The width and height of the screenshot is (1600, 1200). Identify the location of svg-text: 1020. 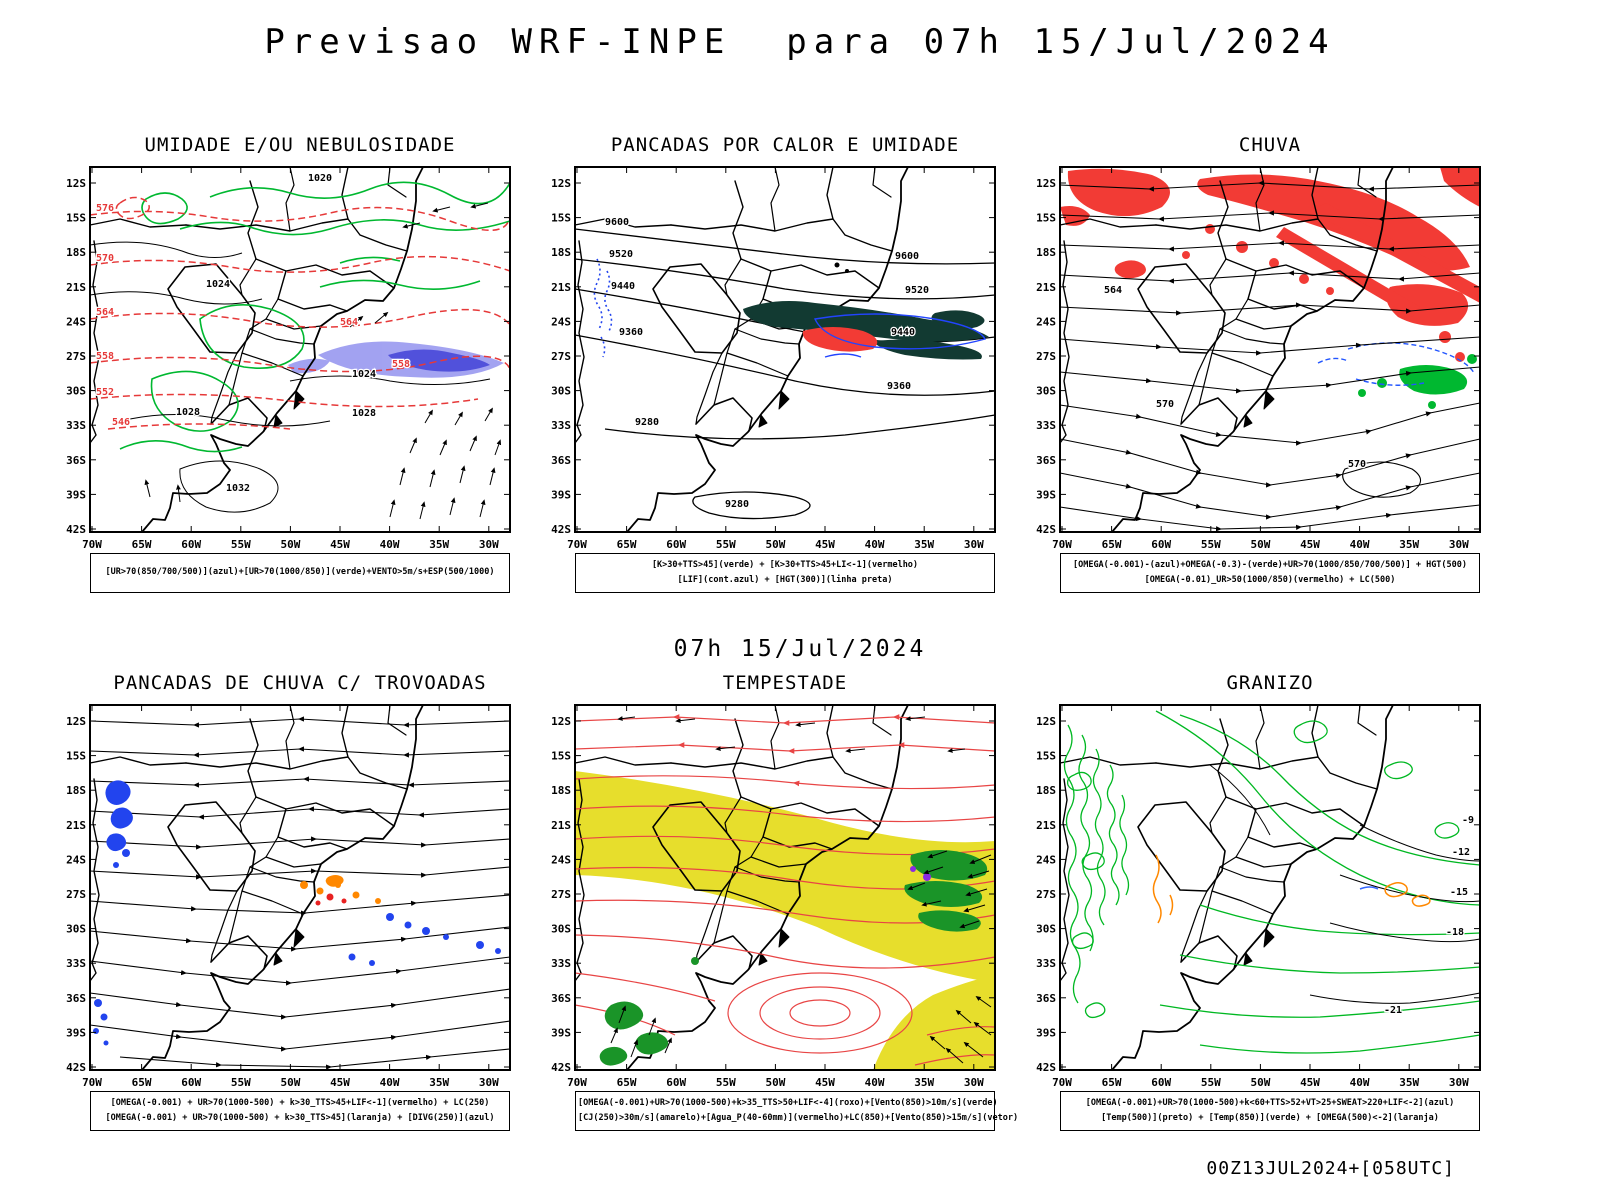
(320, 178).